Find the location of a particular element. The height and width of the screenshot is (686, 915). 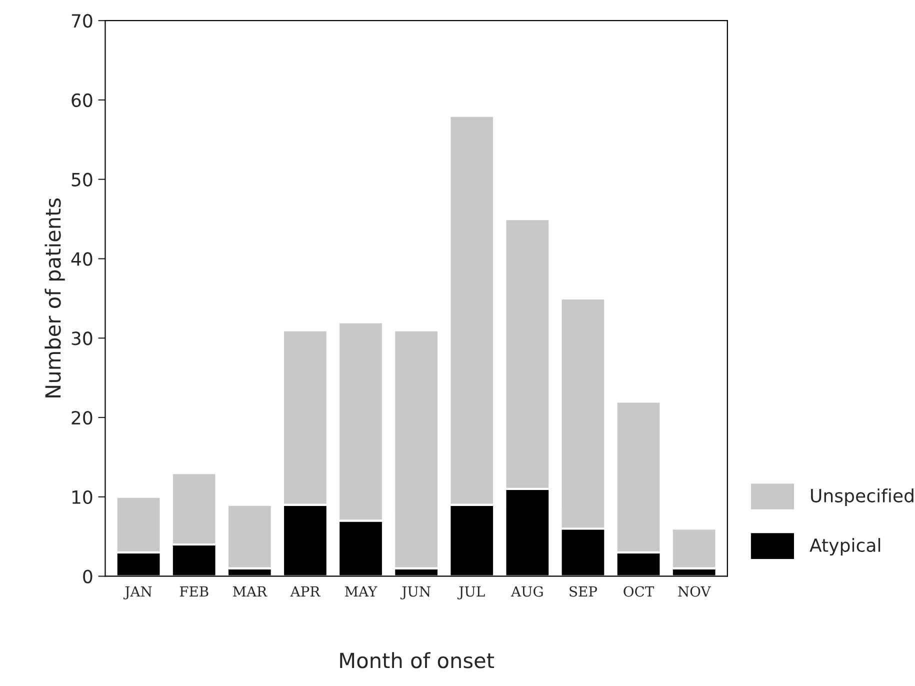

x-tick-label: FEB is located at coordinates (194, 591).